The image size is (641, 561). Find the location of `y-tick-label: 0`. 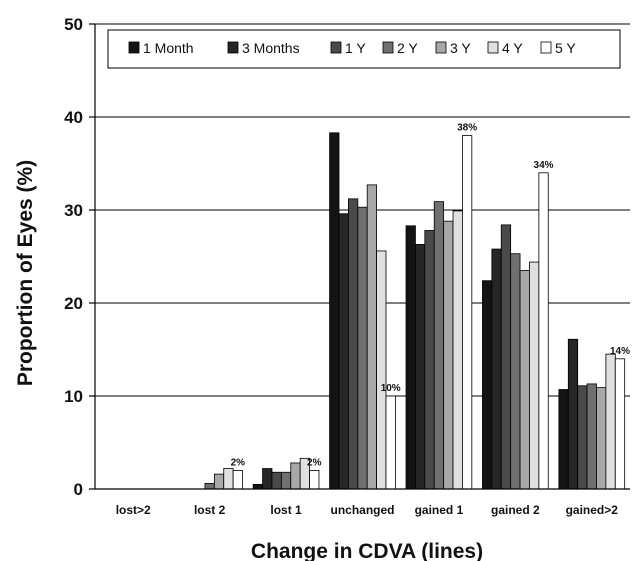

y-tick-label: 0 is located at coordinates (78, 489).